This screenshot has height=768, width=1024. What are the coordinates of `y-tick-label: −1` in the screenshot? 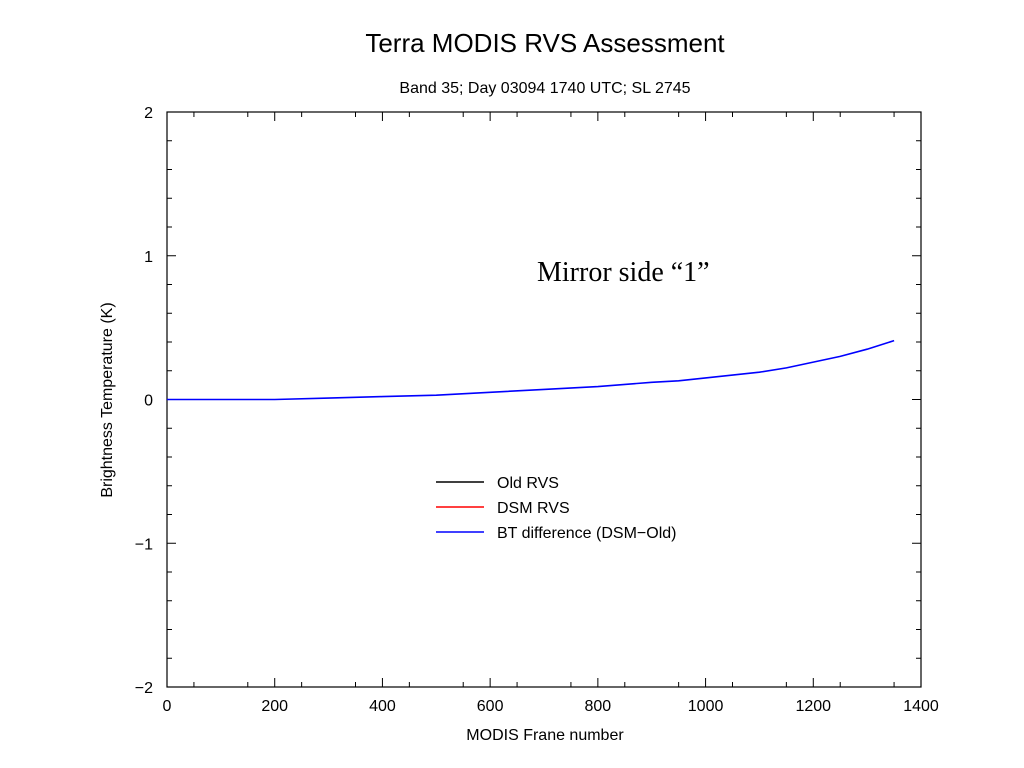 It's located at (144, 544).